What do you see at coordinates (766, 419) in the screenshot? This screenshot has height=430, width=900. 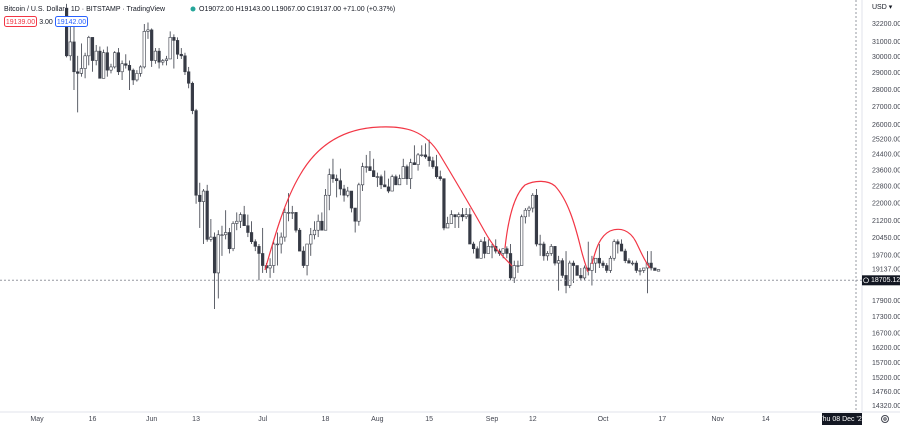 I see `x-tick-label: 14` at bounding box center [766, 419].